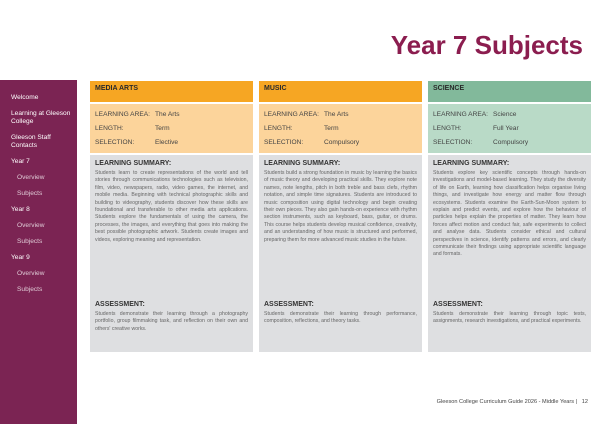 The height and width of the screenshot is (424, 600). Describe the element at coordinates (506, 128) in the screenshot. I see `length-value: Full Year` at that location.